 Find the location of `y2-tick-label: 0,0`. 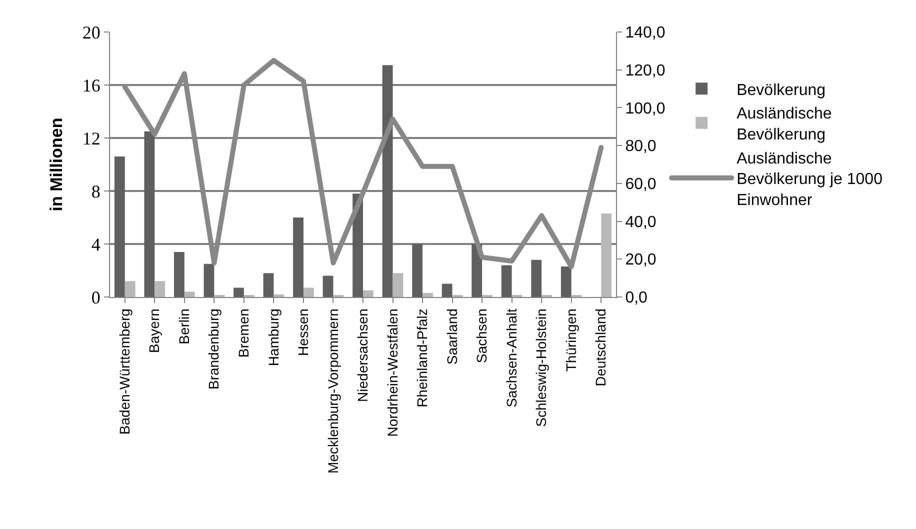

y2-tick-label: 0,0 is located at coordinates (636, 298).